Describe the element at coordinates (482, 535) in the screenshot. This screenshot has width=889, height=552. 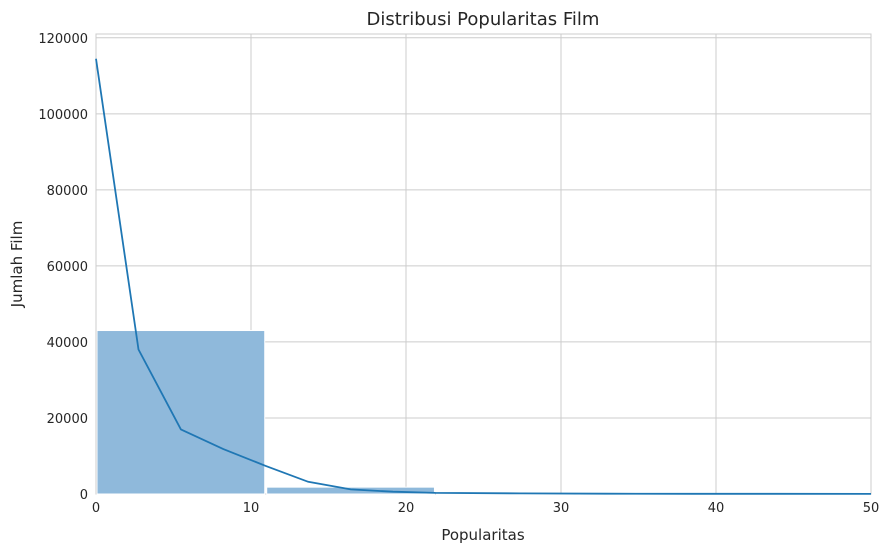
I see `x-axis-title: Popularitas` at that location.